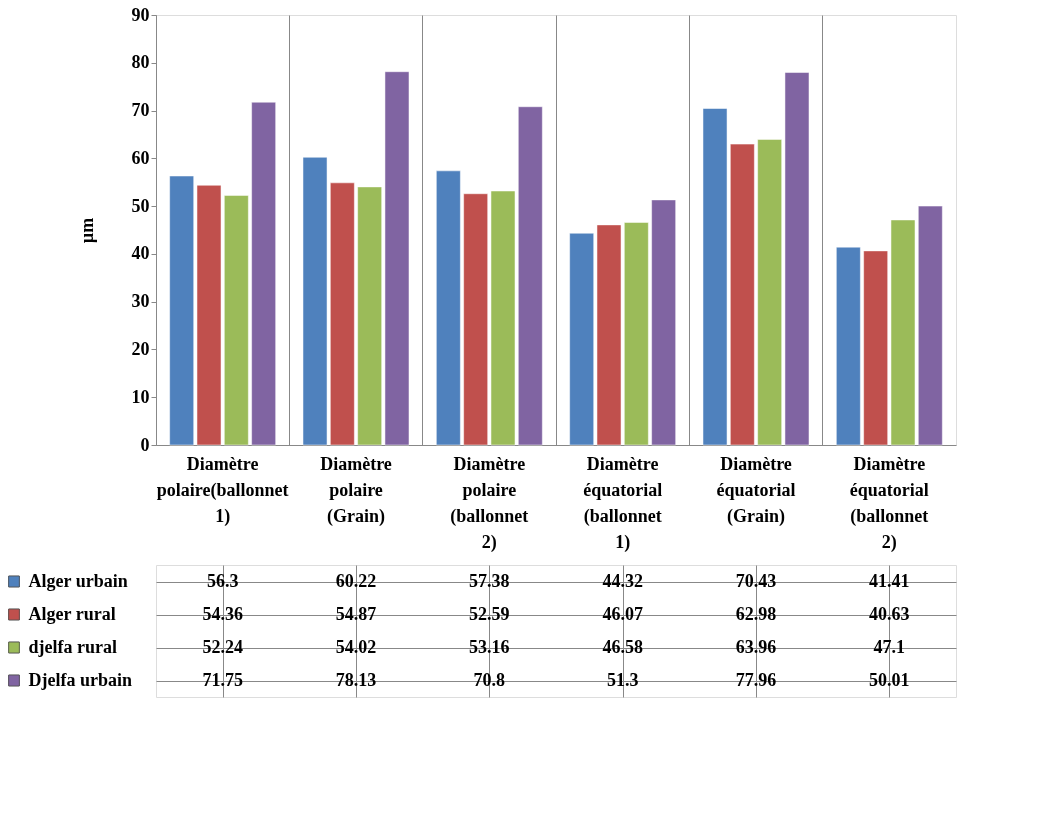 The width and height of the screenshot is (1062, 821). What do you see at coordinates (72, 614) in the screenshot?
I see `legend-label: Alger rural` at bounding box center [72, 614].